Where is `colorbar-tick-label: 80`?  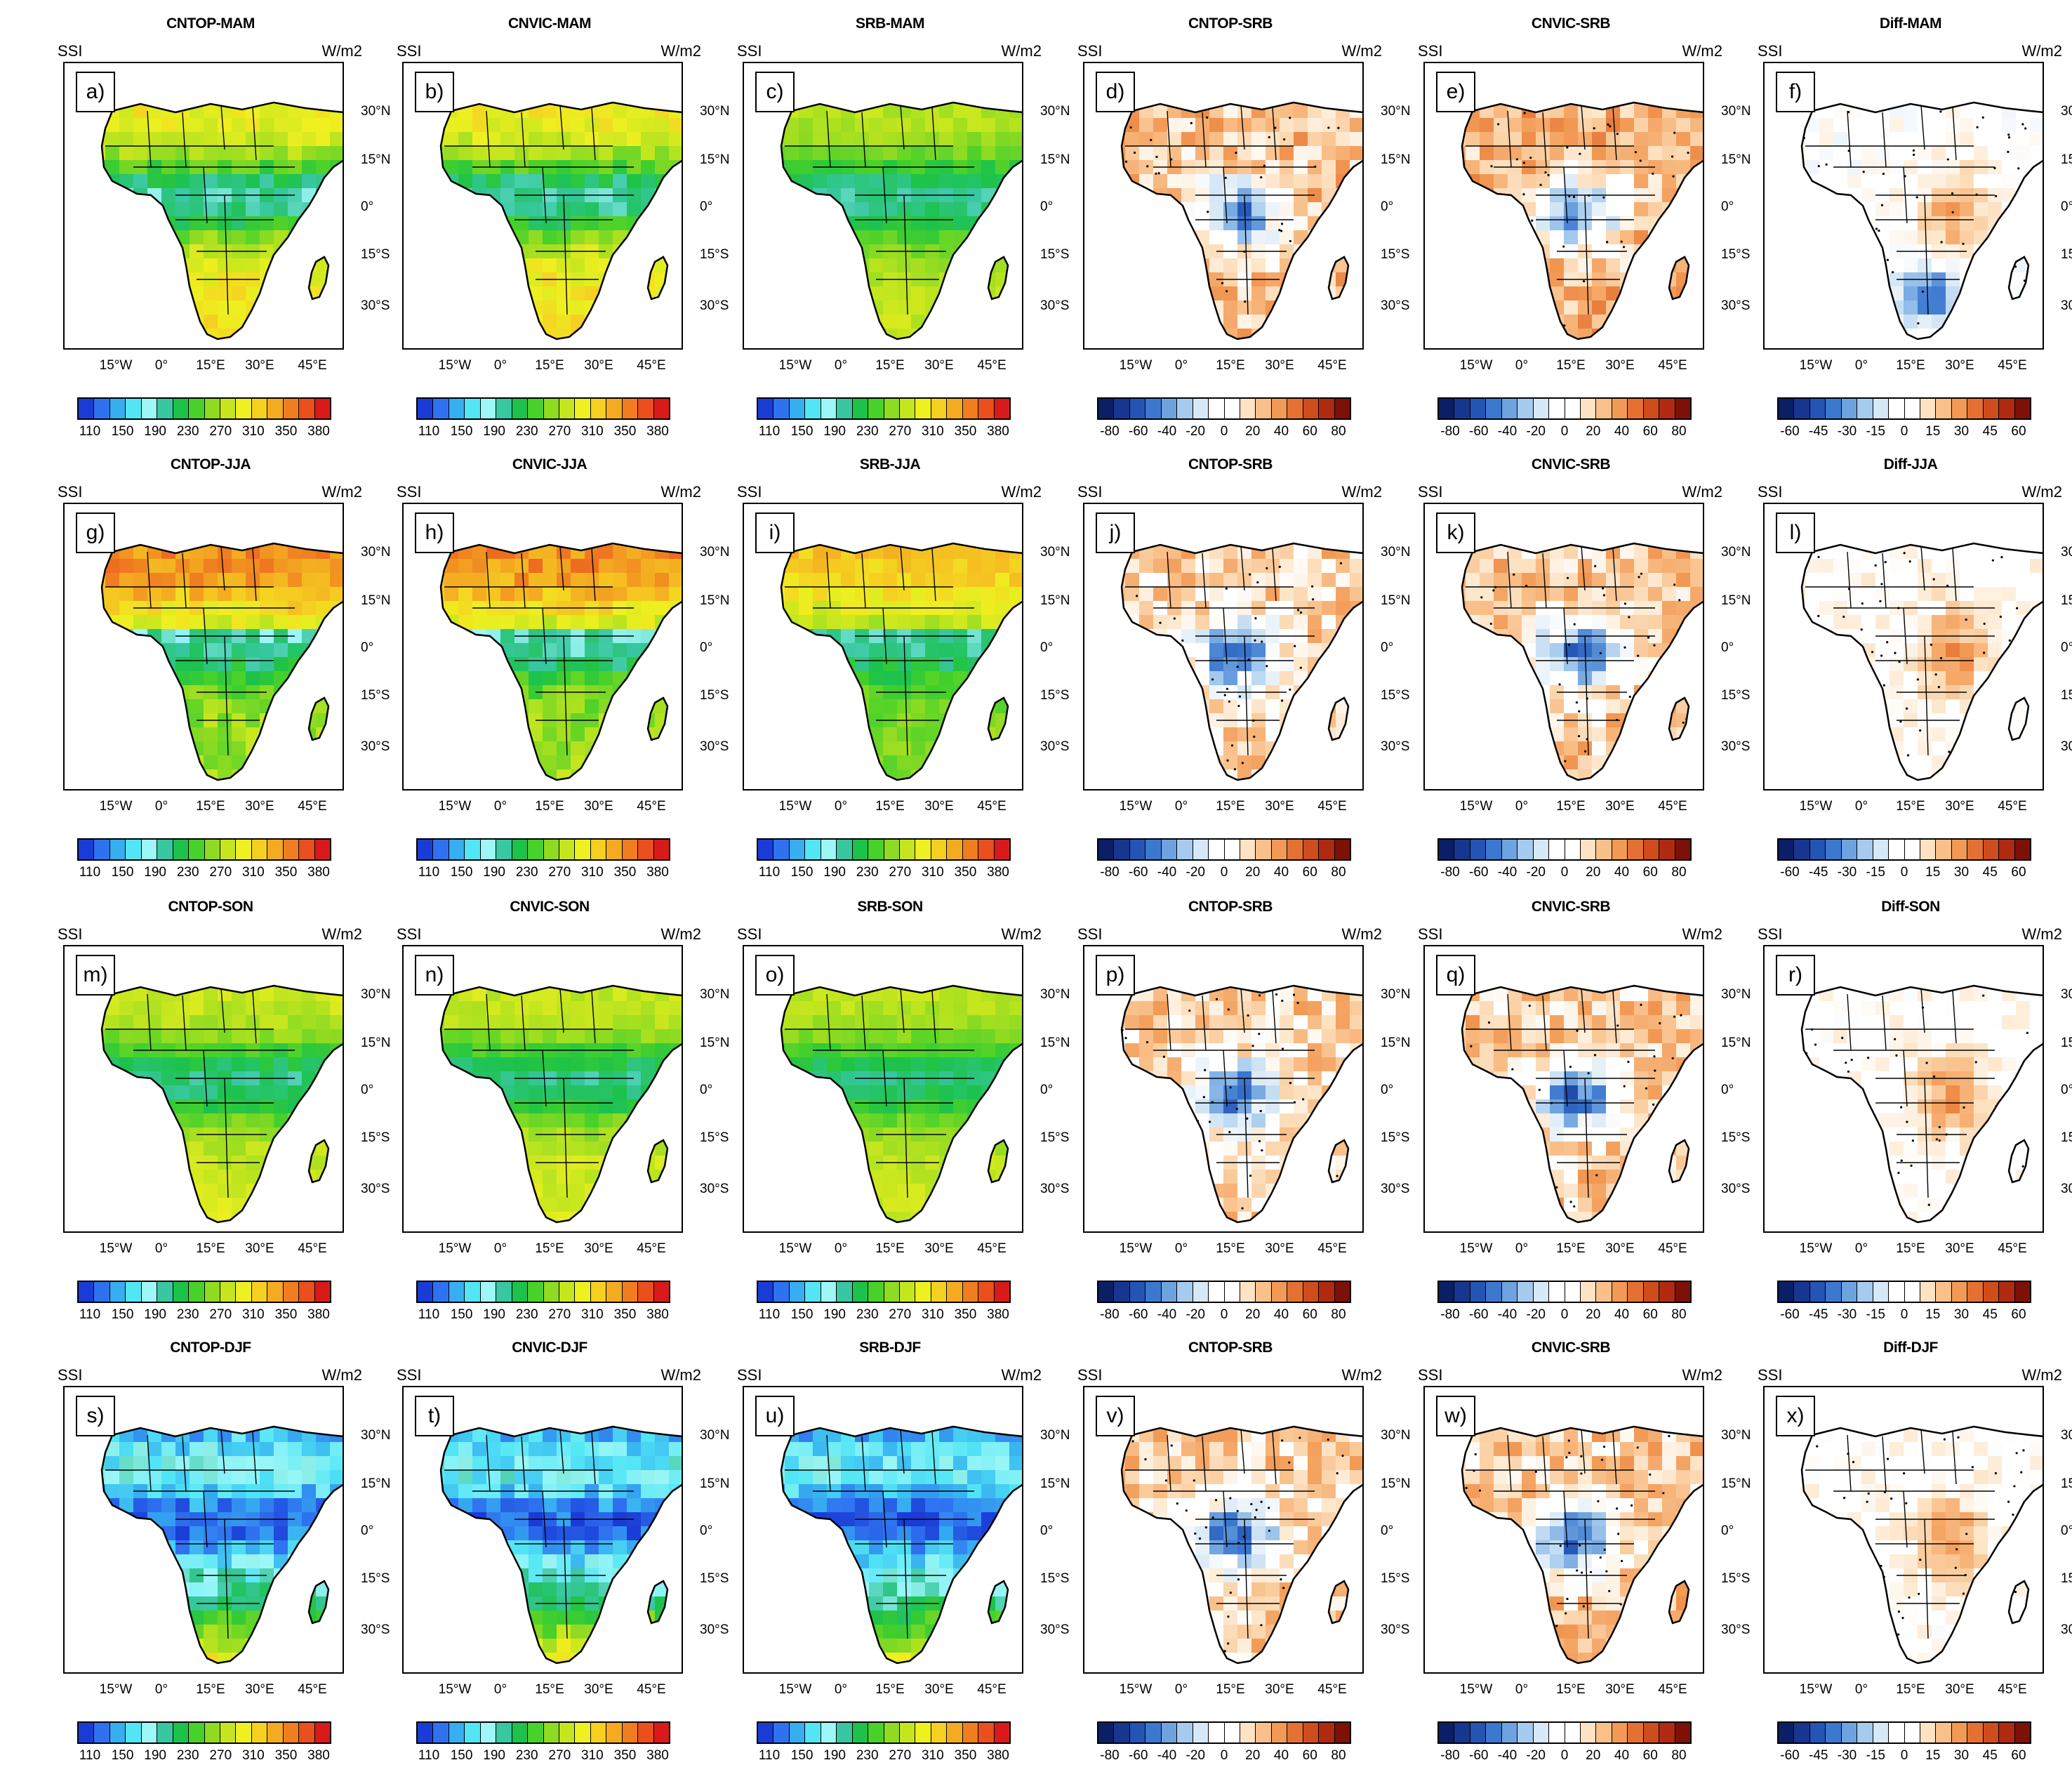
colorbar-tick-label: 80 is located at coordinates (1679, 432).